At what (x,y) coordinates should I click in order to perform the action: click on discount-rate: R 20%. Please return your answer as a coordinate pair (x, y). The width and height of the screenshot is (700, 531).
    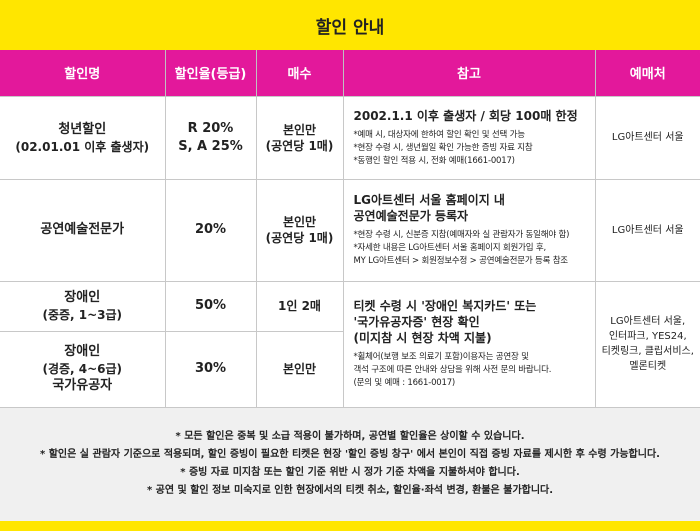
    Looking at the image, I should click on (210, 128).